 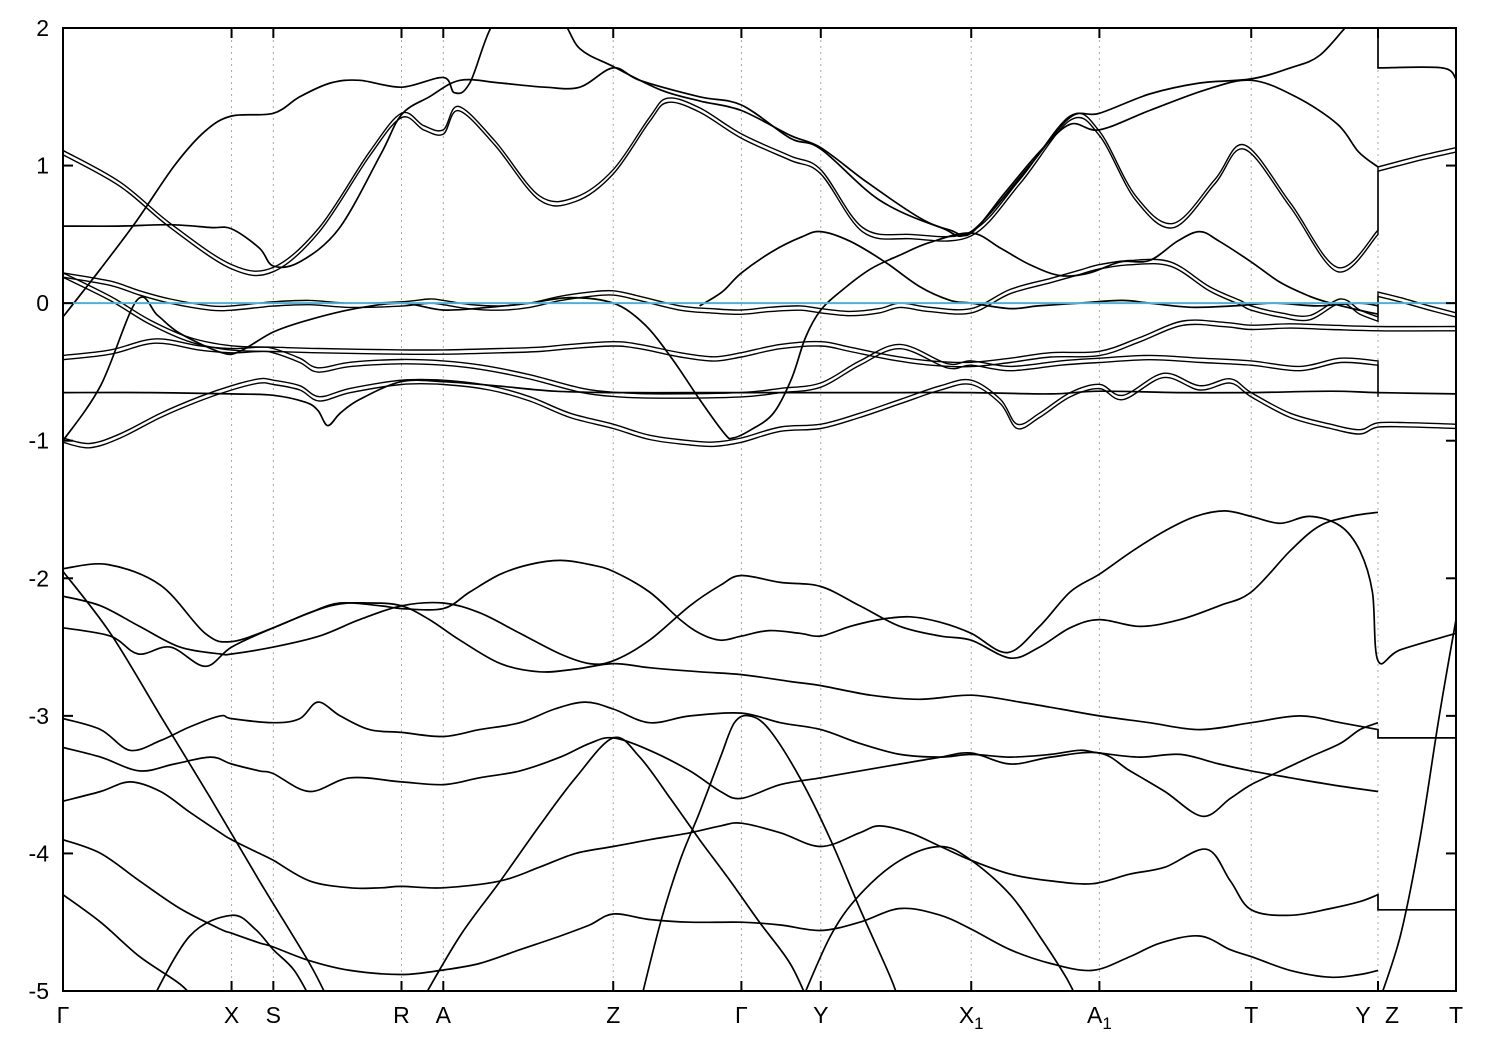 What do you see at coordinates (42, 166) in the screenshot?
I see `y-tick-label: 1` at bounding box center [42, 166].